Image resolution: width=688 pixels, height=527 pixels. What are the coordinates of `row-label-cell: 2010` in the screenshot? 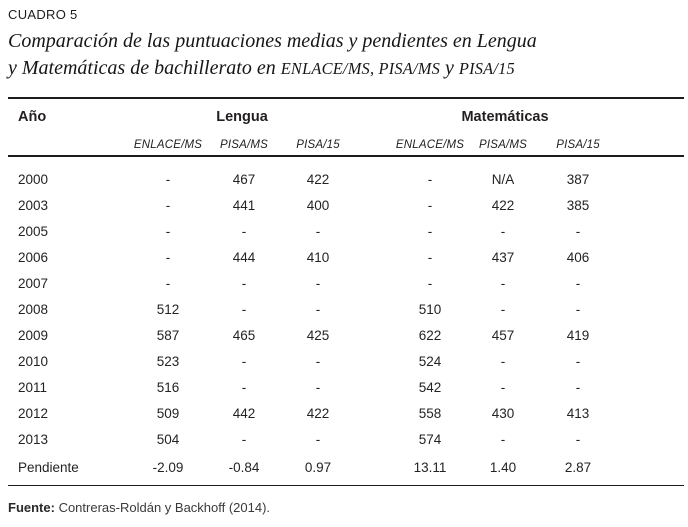 It's located at (33, 361).